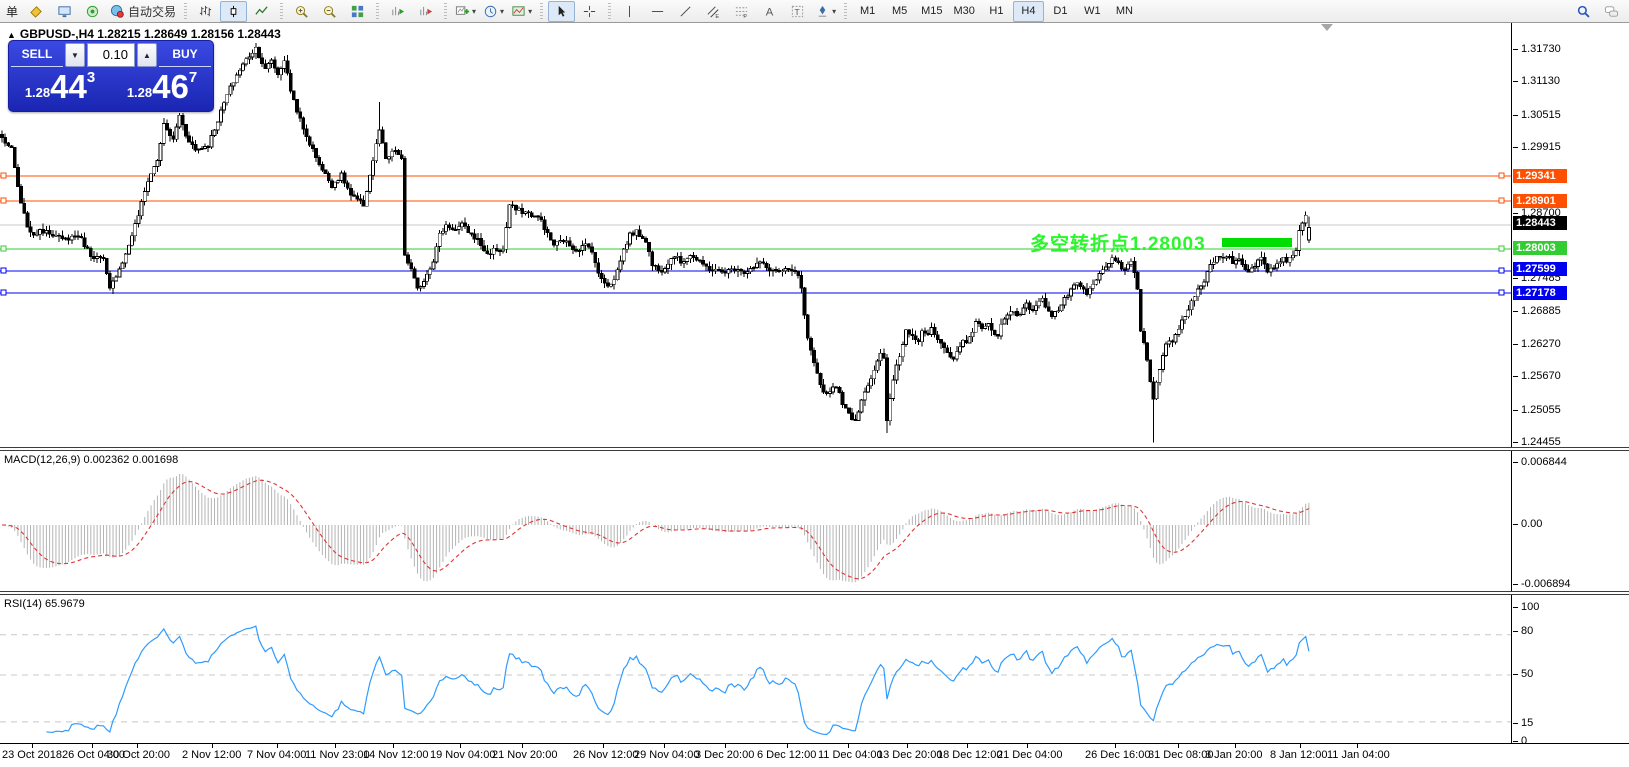  What do you see at coordinates (111, 55) in the screenshot?
I see `volume-field: 0.10` at bounding box center [111, 55].